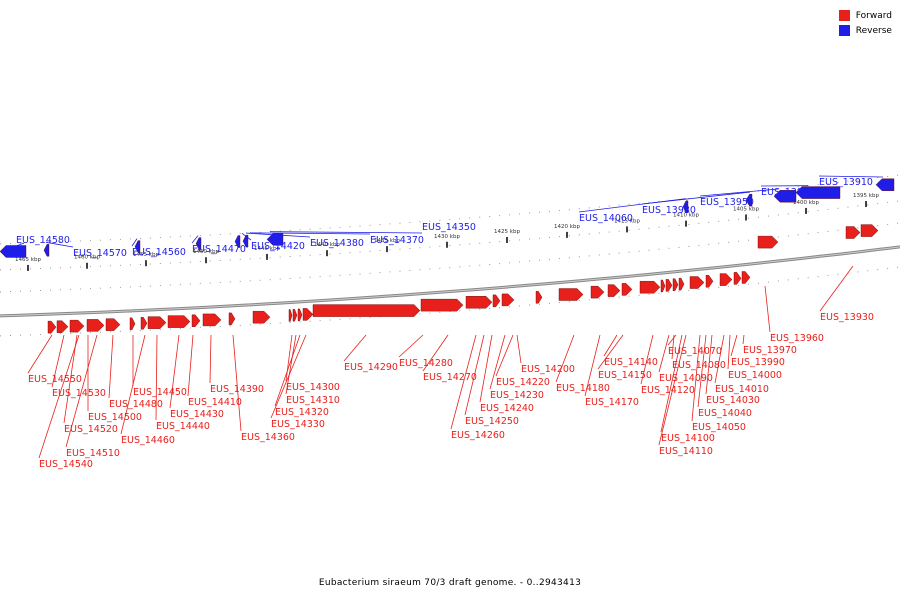 The width and height of the screenshot is (900, 604). Describe the element at coordinates (450, 377) in the screenshot. I see `gene-label: EUS_14270` at that location.